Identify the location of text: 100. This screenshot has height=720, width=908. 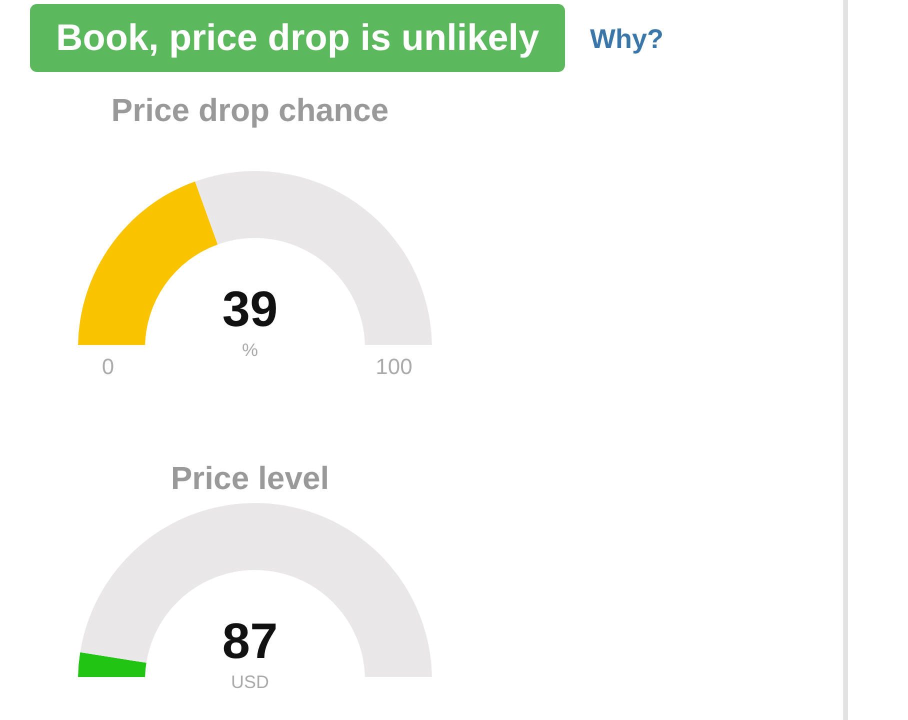
(394, 367).